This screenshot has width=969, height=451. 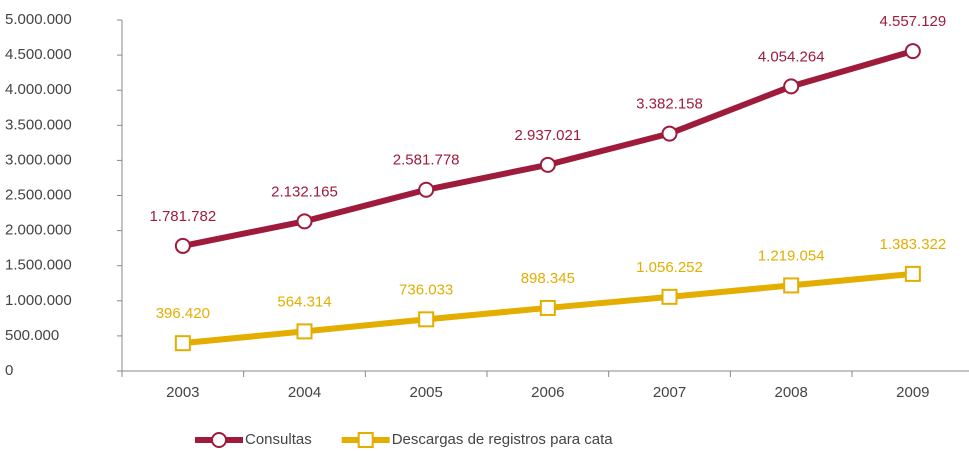 I want to click on y-tick-label: 5.000.000, so click(x=38, y=19).